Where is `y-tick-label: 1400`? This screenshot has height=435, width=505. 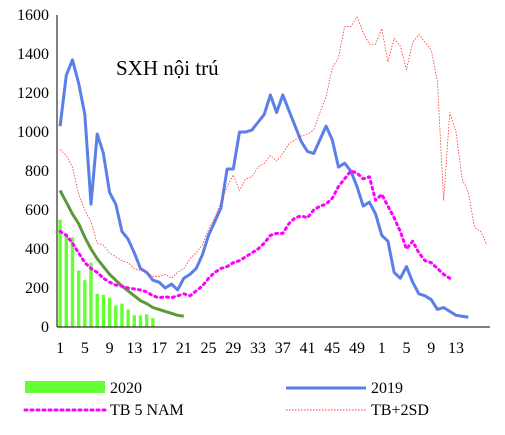 y-tick-label: 1400 is located at coordinates (33, 54).